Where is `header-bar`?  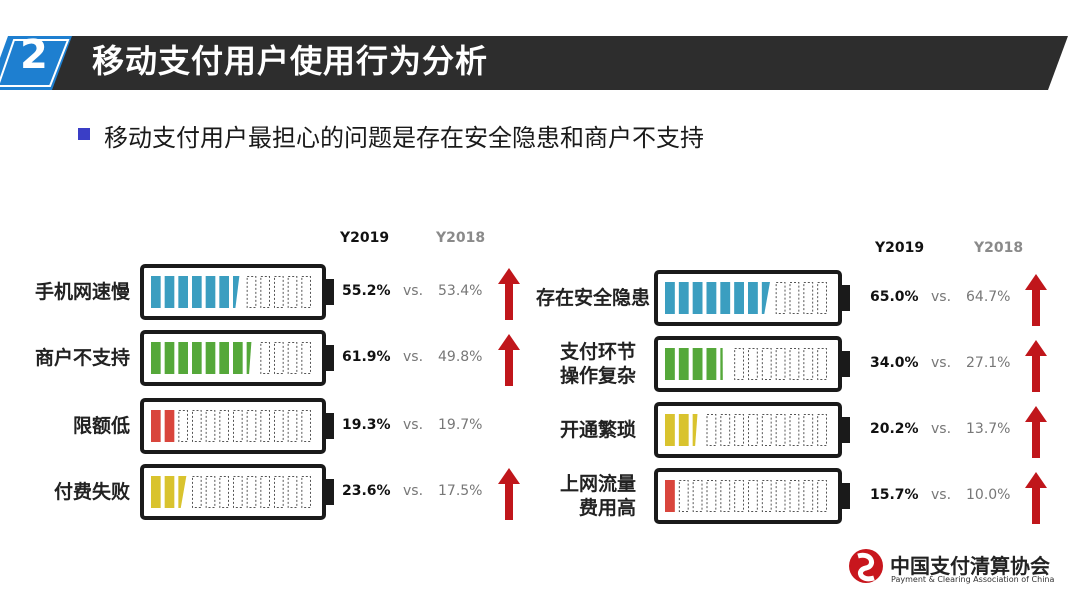 header-bar is located at coordinates (534, 63).